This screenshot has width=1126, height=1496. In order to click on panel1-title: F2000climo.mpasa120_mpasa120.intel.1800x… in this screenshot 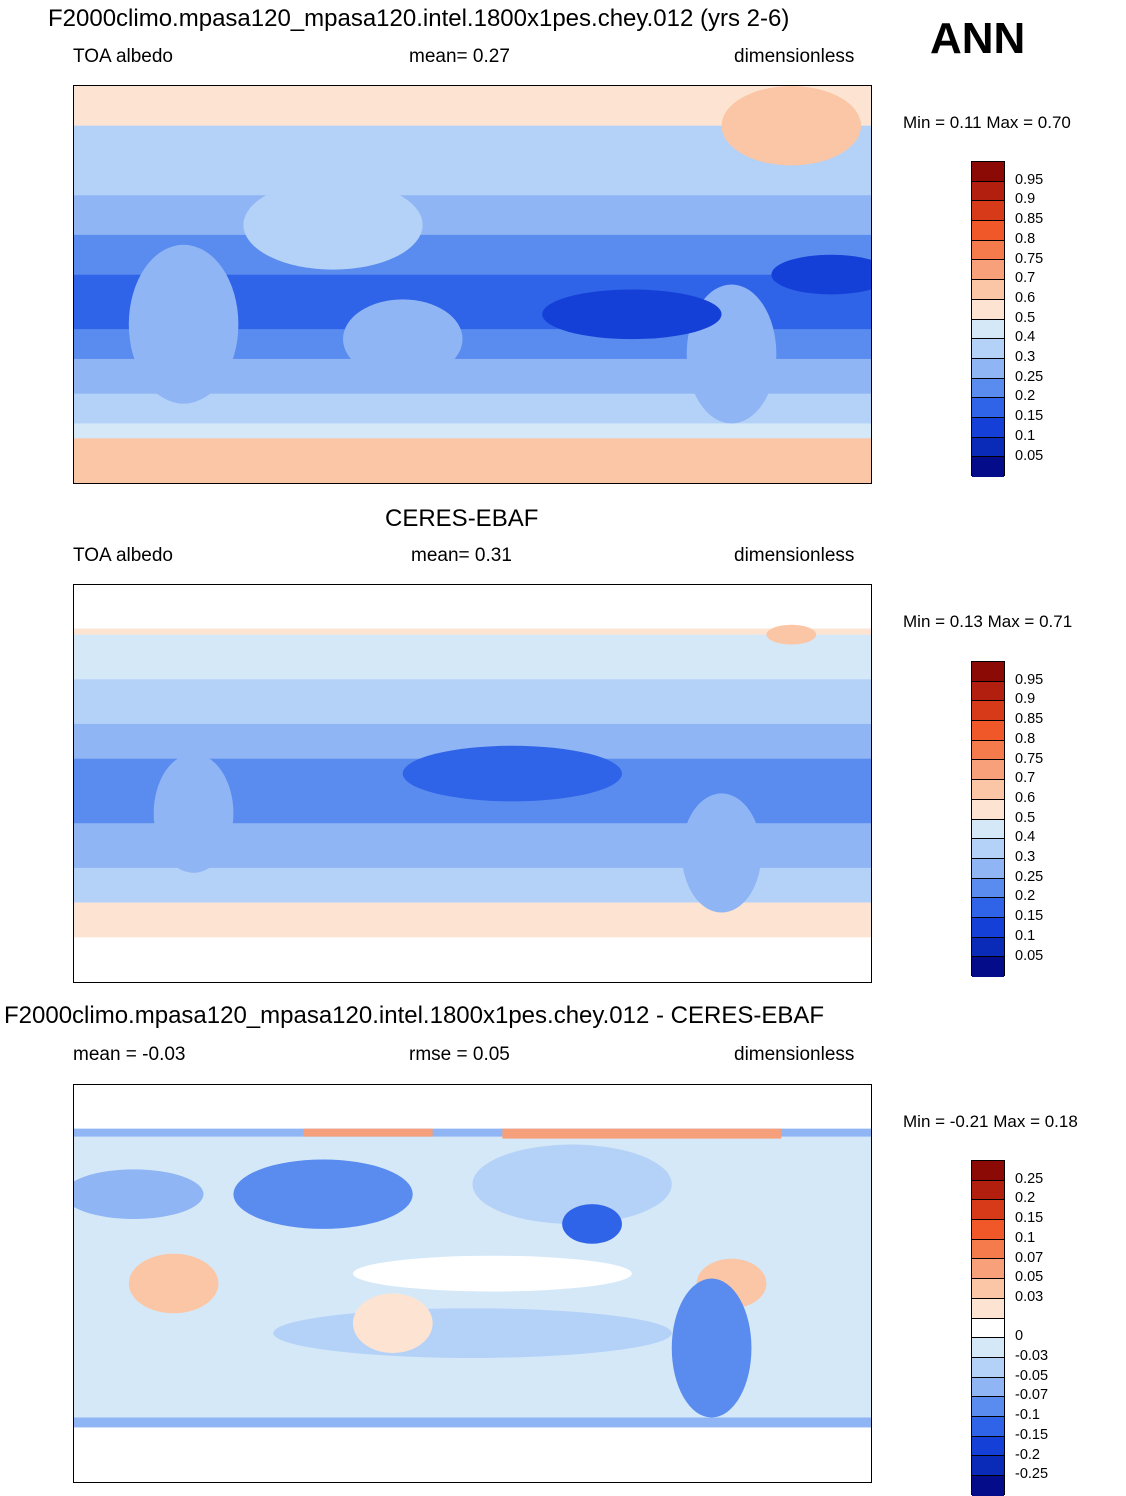, I will do `click(419, 18)`.